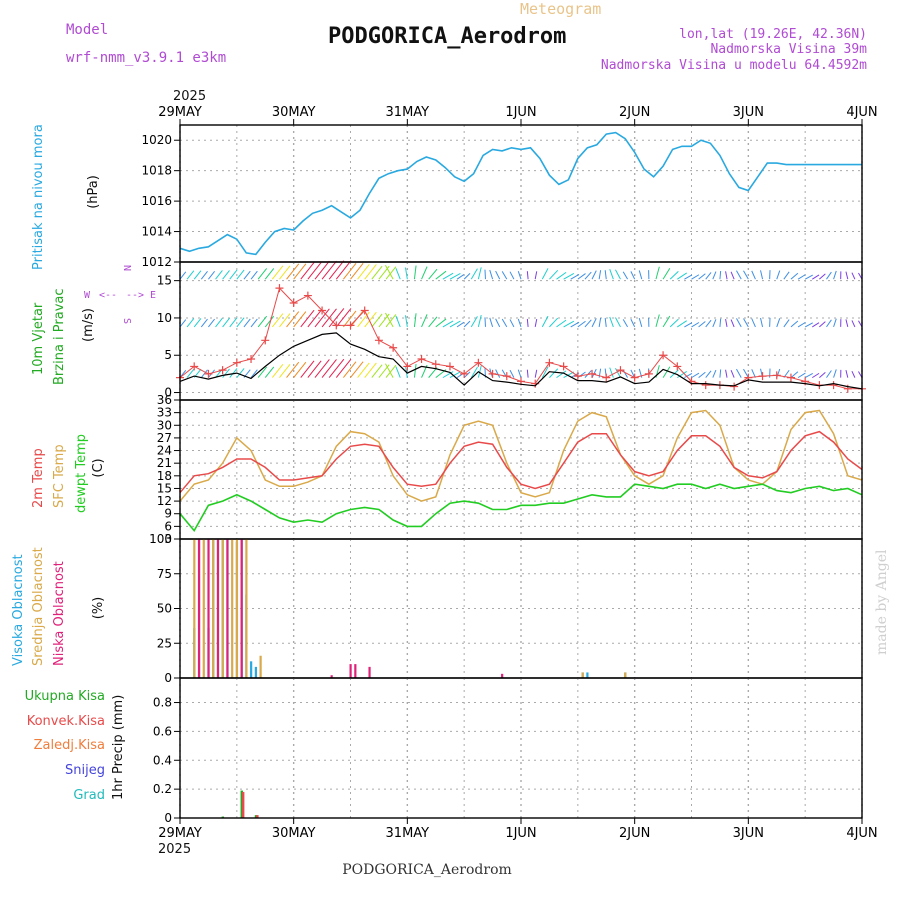 The width and height of the screenshot is (900, 900). What do you see at coordinates (66, 197) in the screenshot?
I see `pressure-labels: Pritisak na nivou mora (hPa)` at bounding box center [66, 197].